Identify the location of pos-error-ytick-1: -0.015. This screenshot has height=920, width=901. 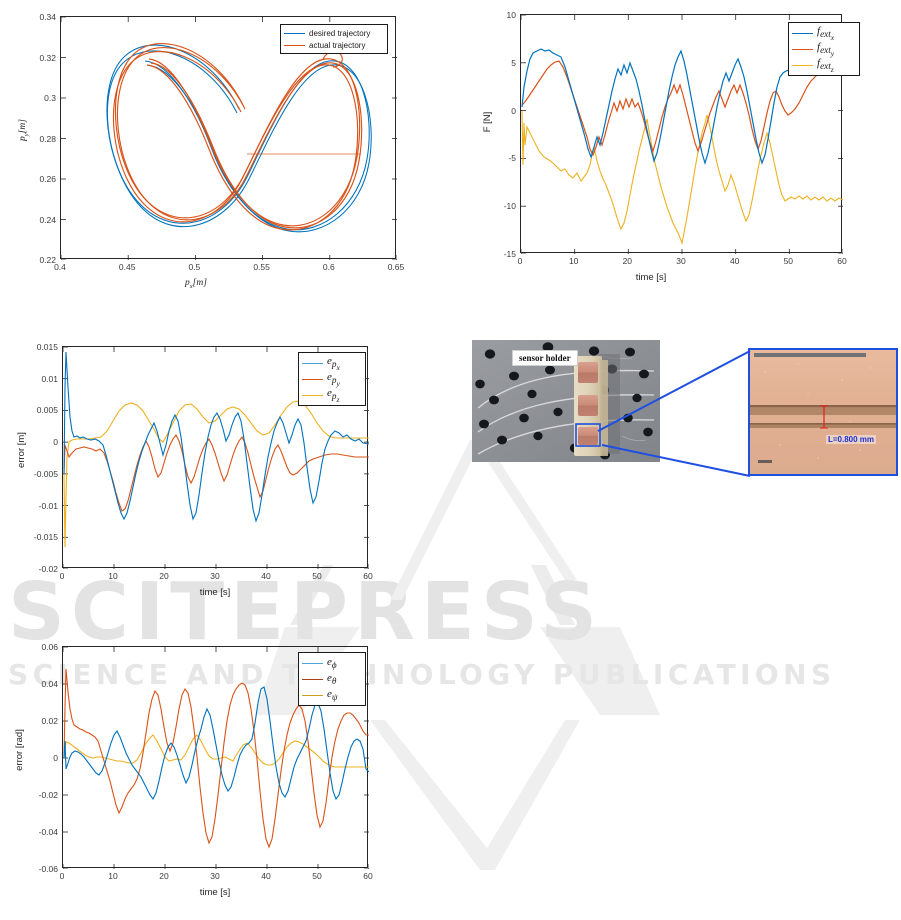
(45, 537).